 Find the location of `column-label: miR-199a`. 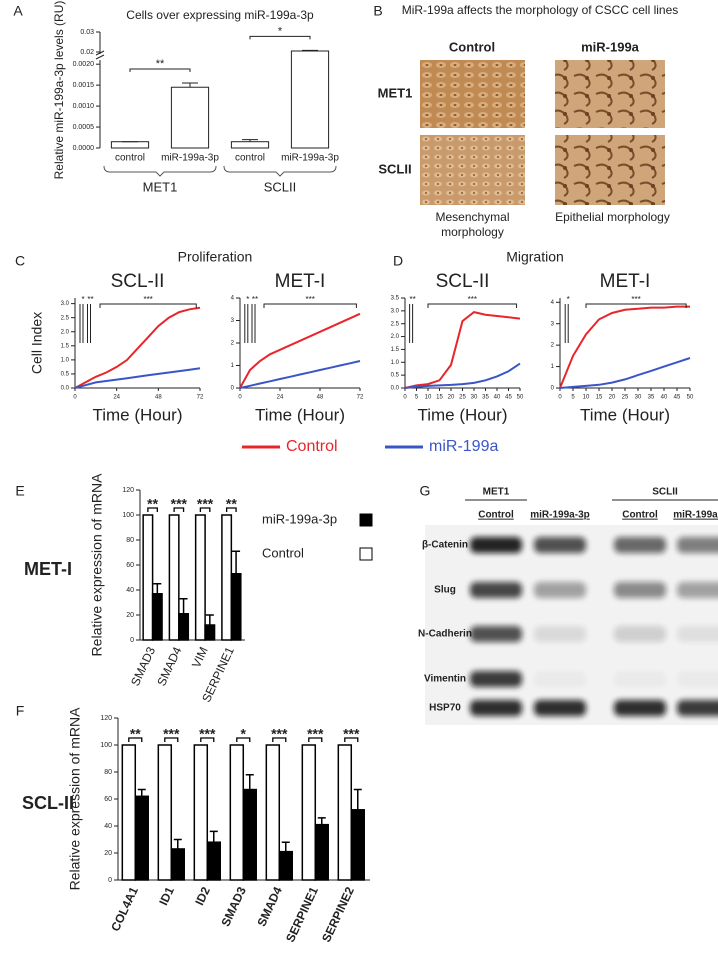

column-label: miR-199a is located at coordinates (610, 46).